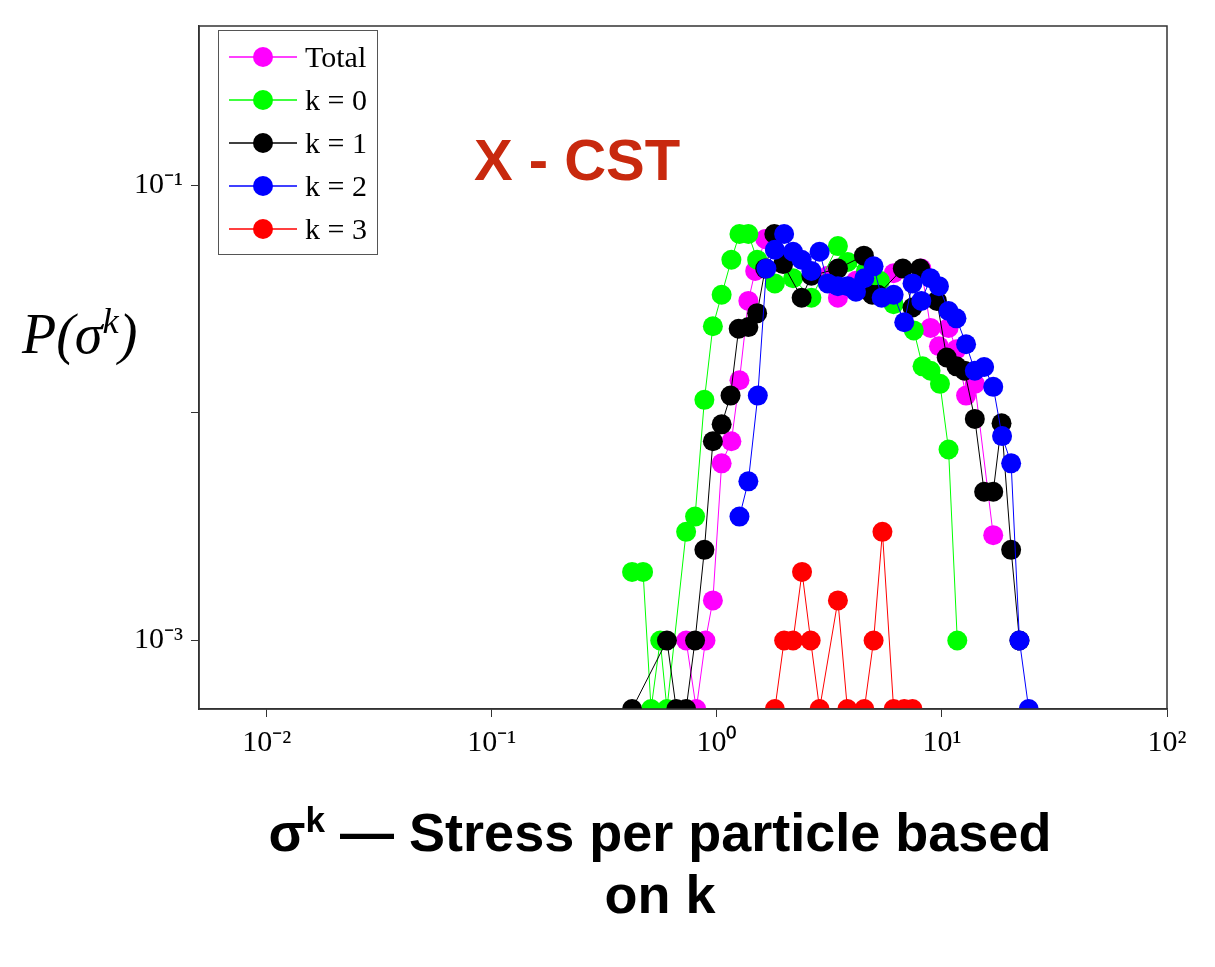 This screenshot has height=967, width=1215. Describe the element at coordinates (660, 862) in the screenshot. I see `x-axis-title: σ$^{k}$ — Stress per particle based on k` at that location.